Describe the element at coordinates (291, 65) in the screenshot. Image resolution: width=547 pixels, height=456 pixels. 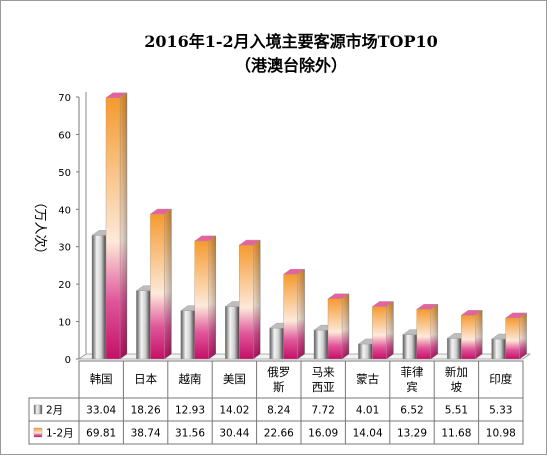
I see `chart-subtitle: （港澳台除外）` at that location.